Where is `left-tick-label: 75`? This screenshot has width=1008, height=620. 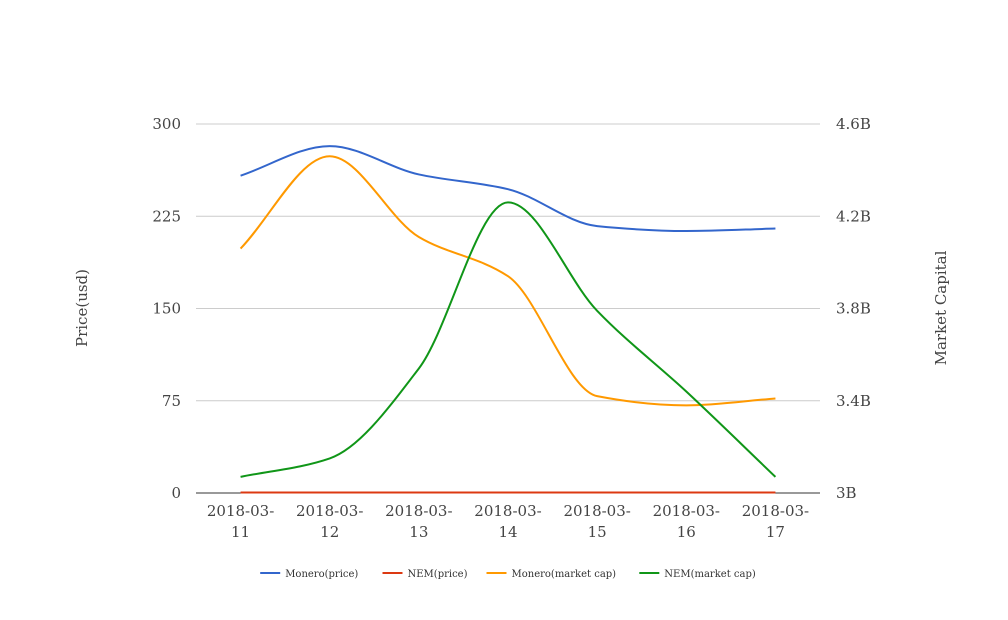 left-tick-label: 75 is located at coordinates (171, 401).